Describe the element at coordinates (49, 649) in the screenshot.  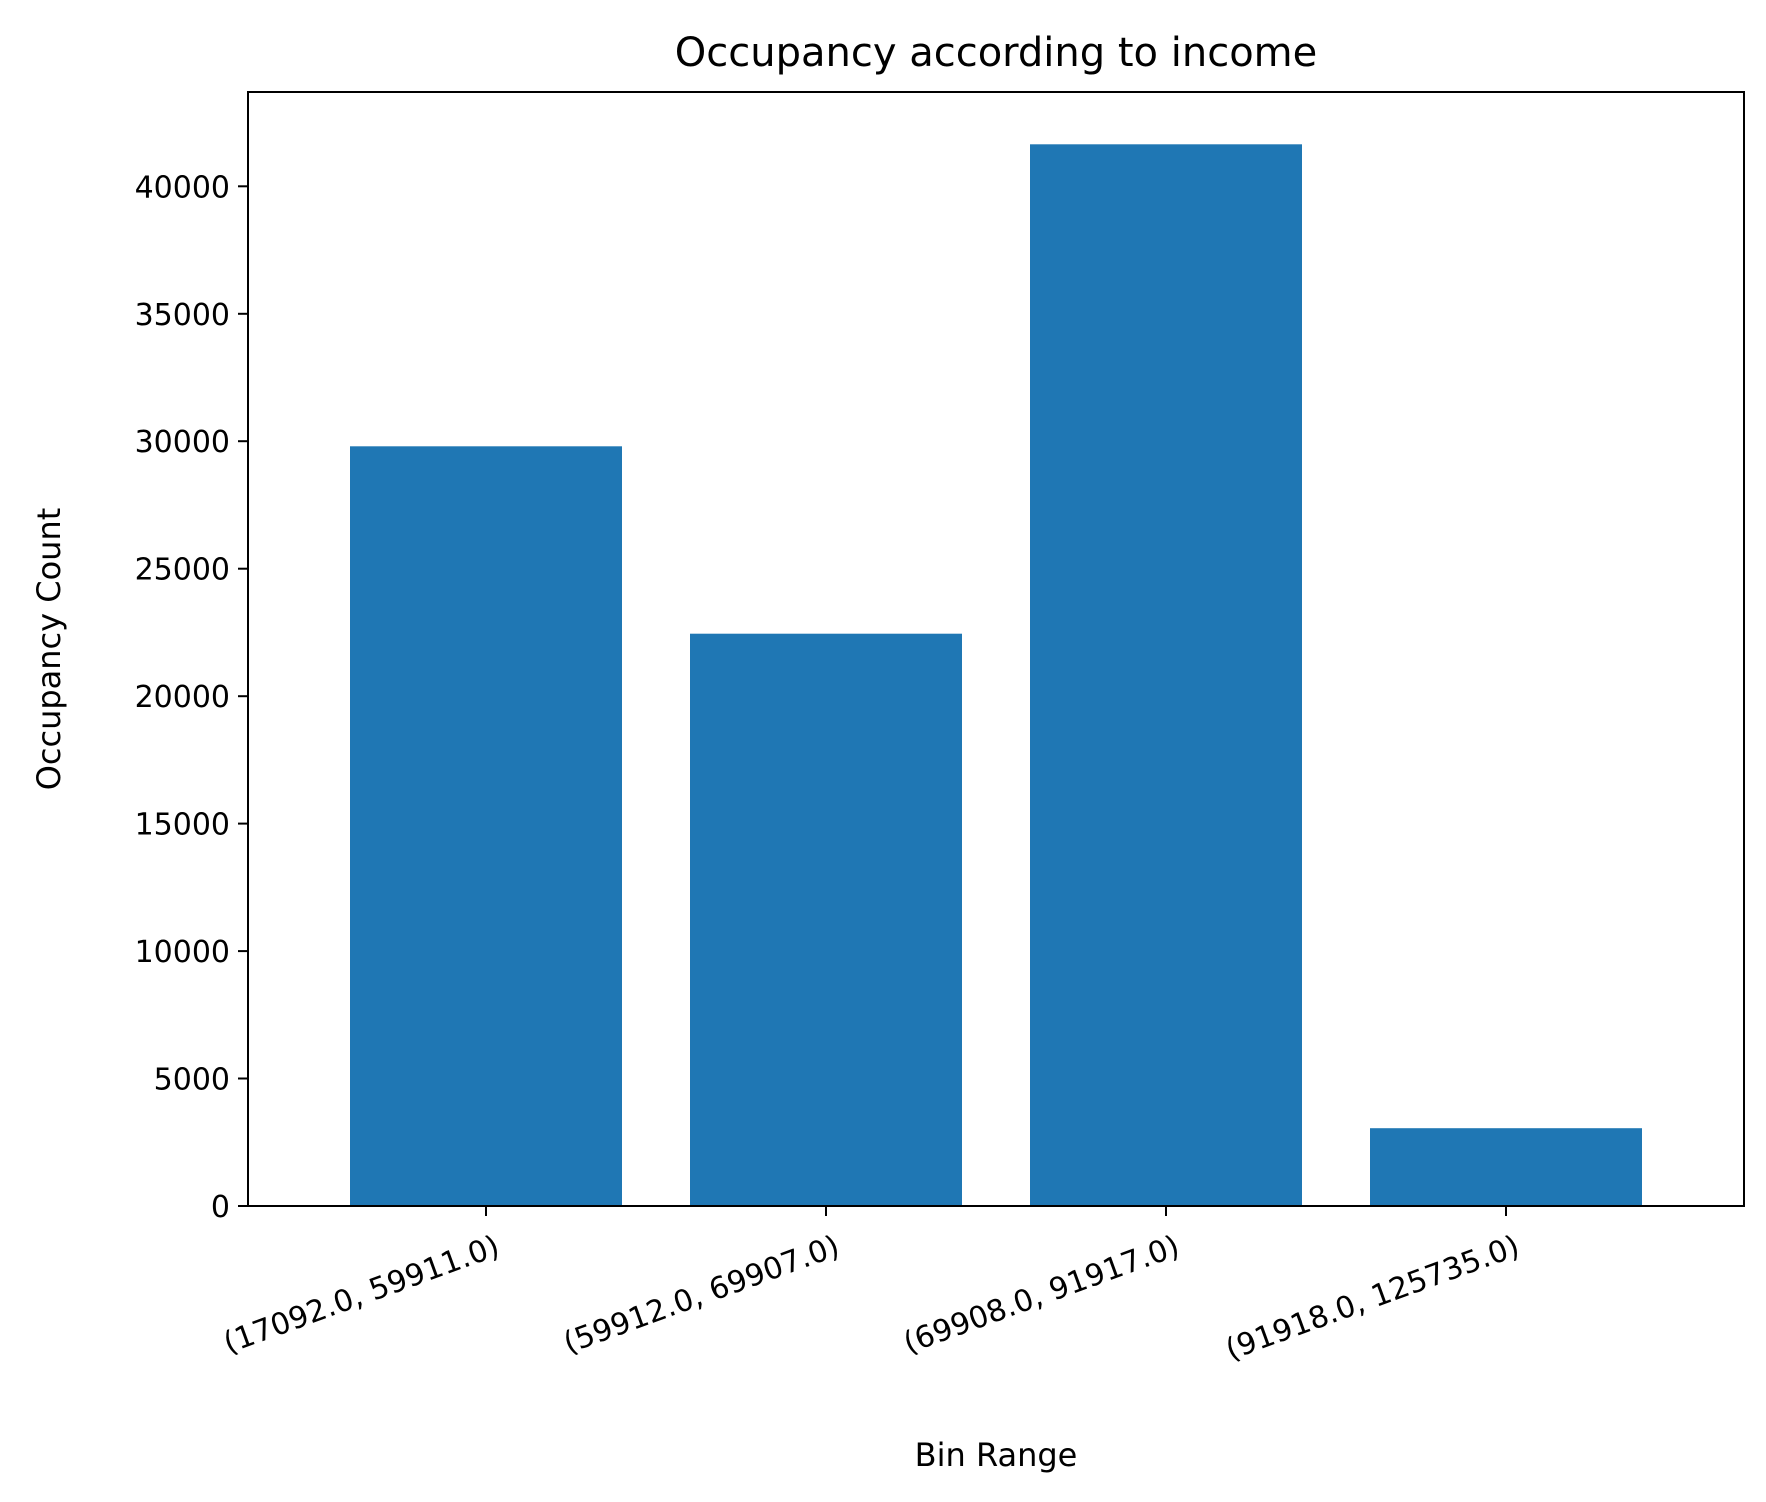
I see `y-axis-label: Occupancy Count` at that location.